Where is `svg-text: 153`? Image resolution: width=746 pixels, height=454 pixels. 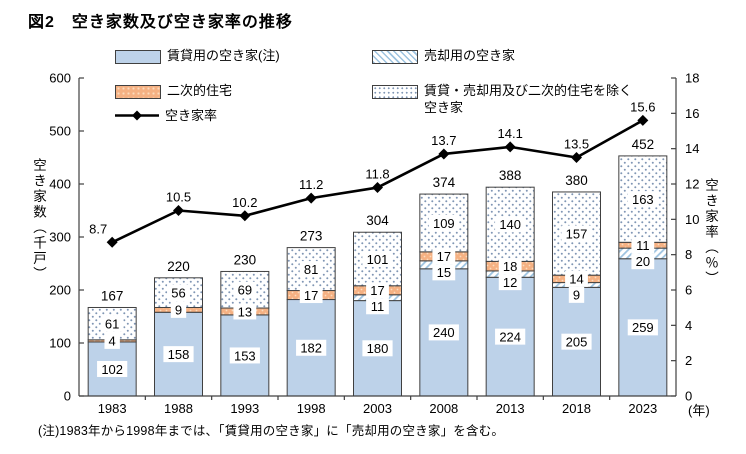 svg-text: 153 is located at coordinates (245, 355).